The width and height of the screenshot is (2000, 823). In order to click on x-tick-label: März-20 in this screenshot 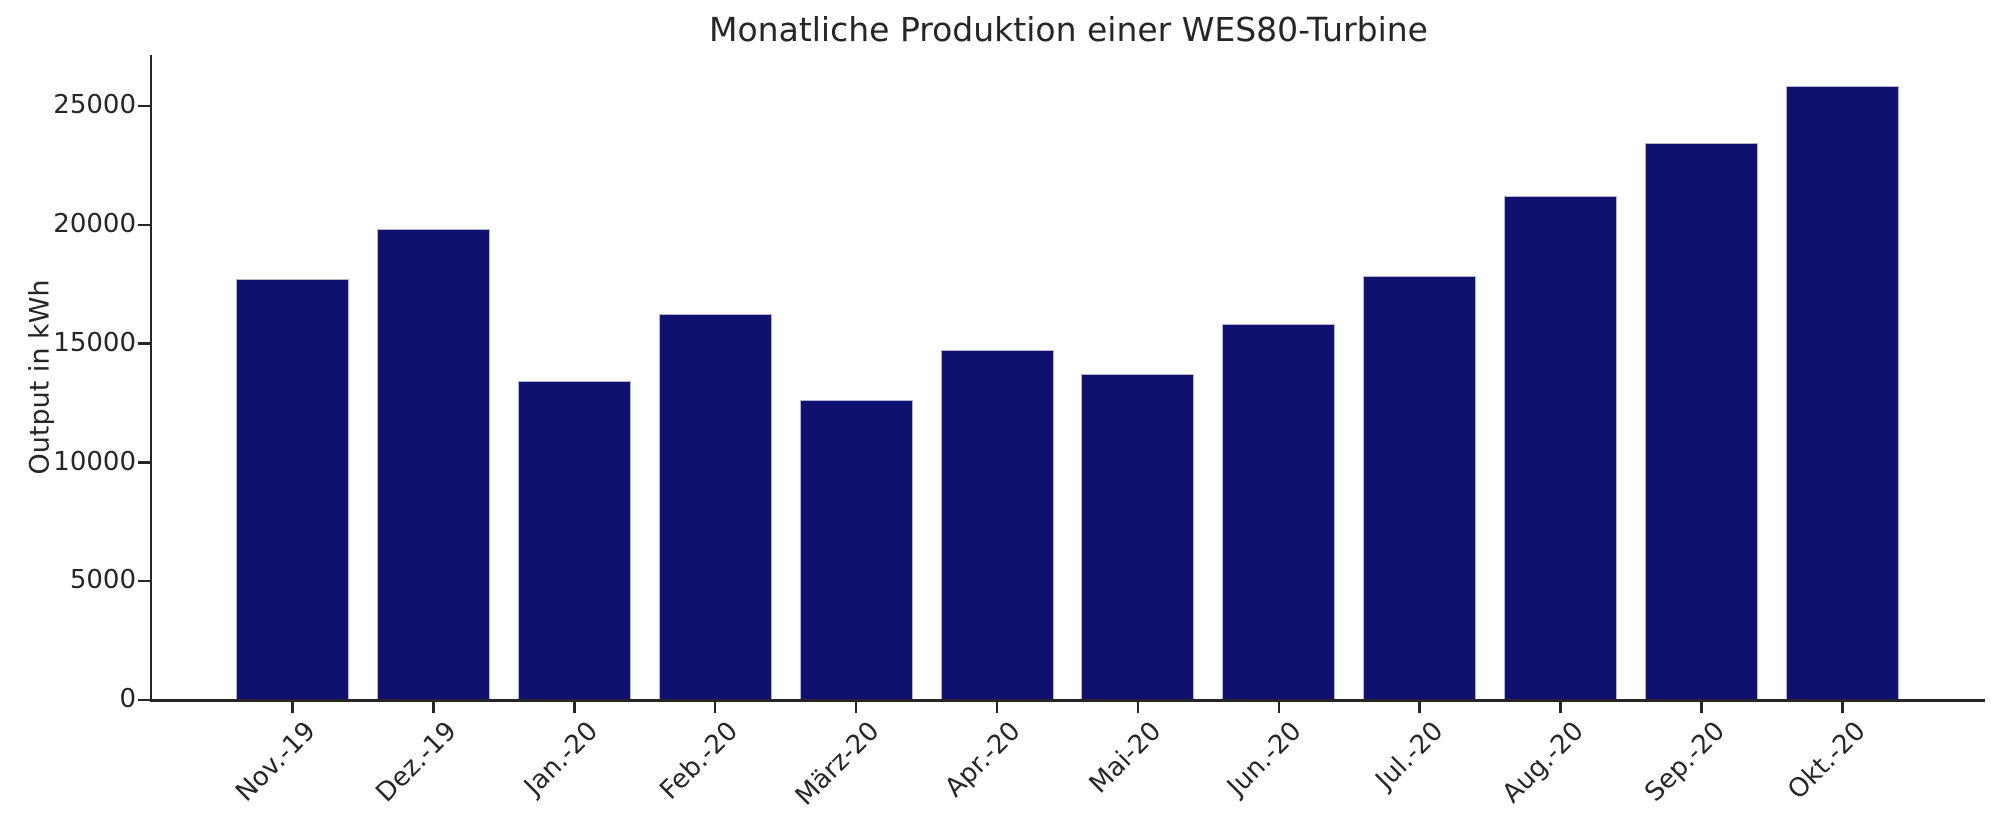, I will do `click(837, 764)`.